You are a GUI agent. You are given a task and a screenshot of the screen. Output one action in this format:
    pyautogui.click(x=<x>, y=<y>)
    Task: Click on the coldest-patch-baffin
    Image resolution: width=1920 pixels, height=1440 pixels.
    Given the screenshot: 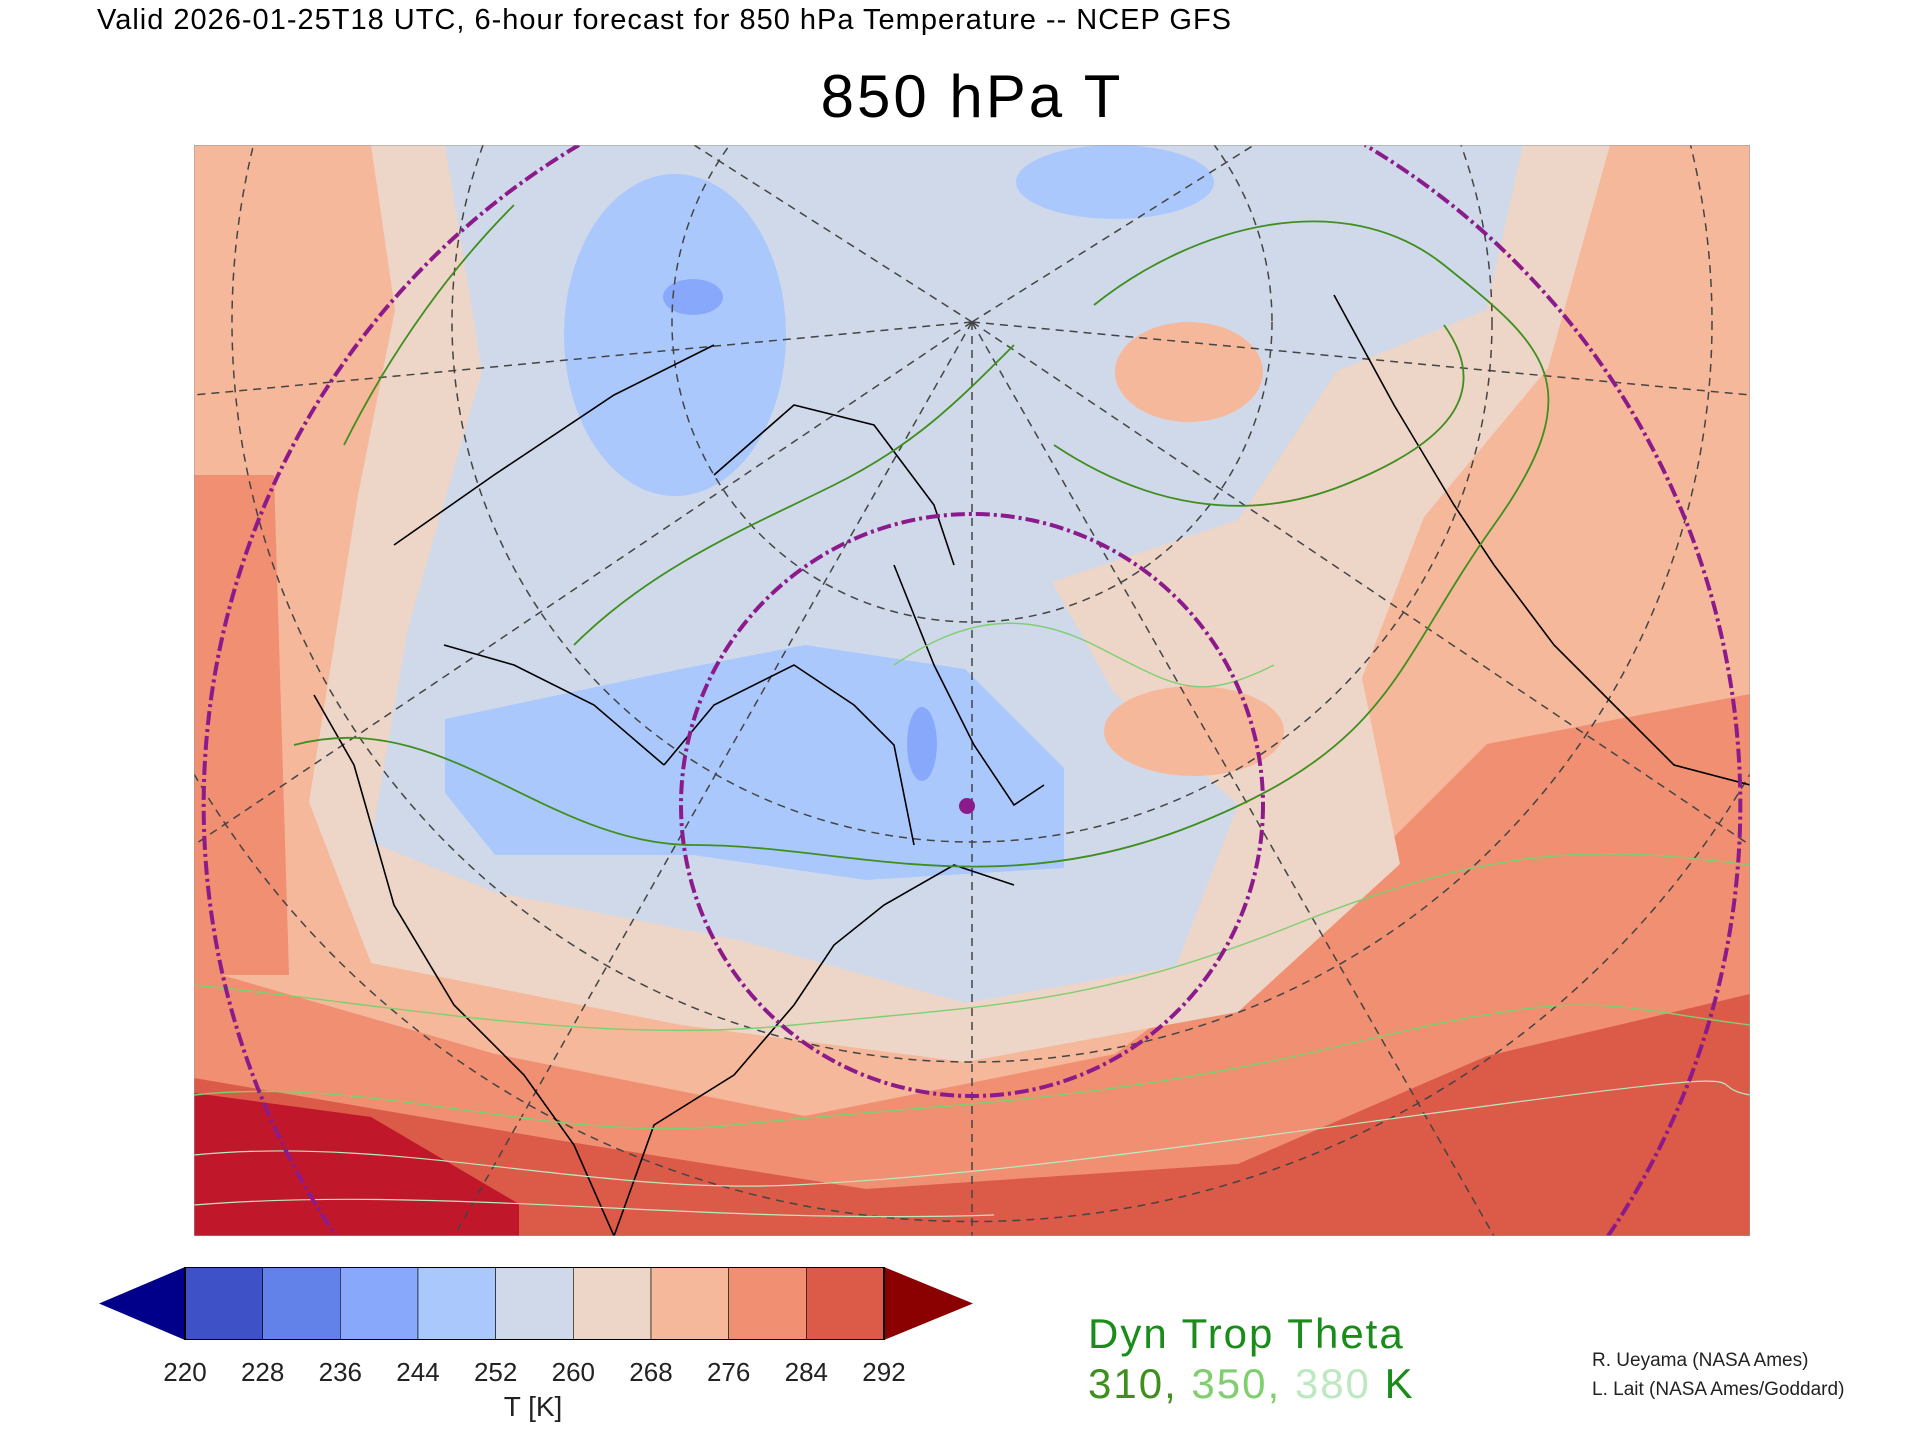 What is the action you would take?
    pyautogui.click(x=693, y=297)
    